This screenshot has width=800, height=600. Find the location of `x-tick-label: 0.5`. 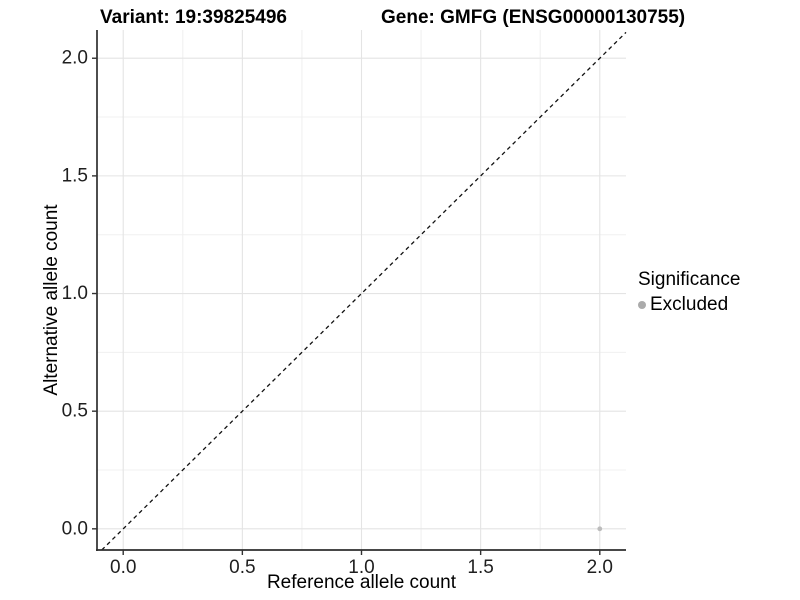

x-tick-label: 0.5 is located at coordinates (242, 567).